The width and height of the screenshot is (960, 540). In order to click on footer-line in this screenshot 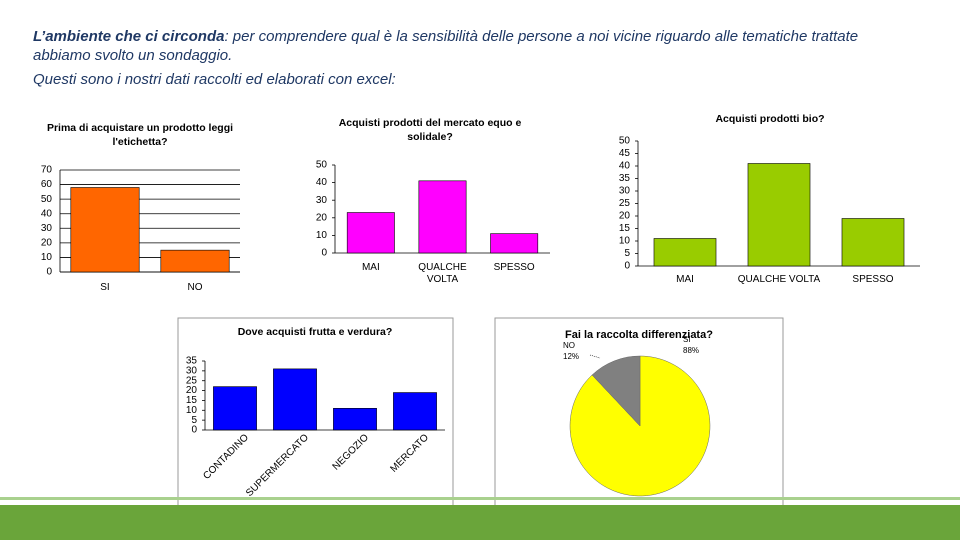, I will do `click(480, 498)`.